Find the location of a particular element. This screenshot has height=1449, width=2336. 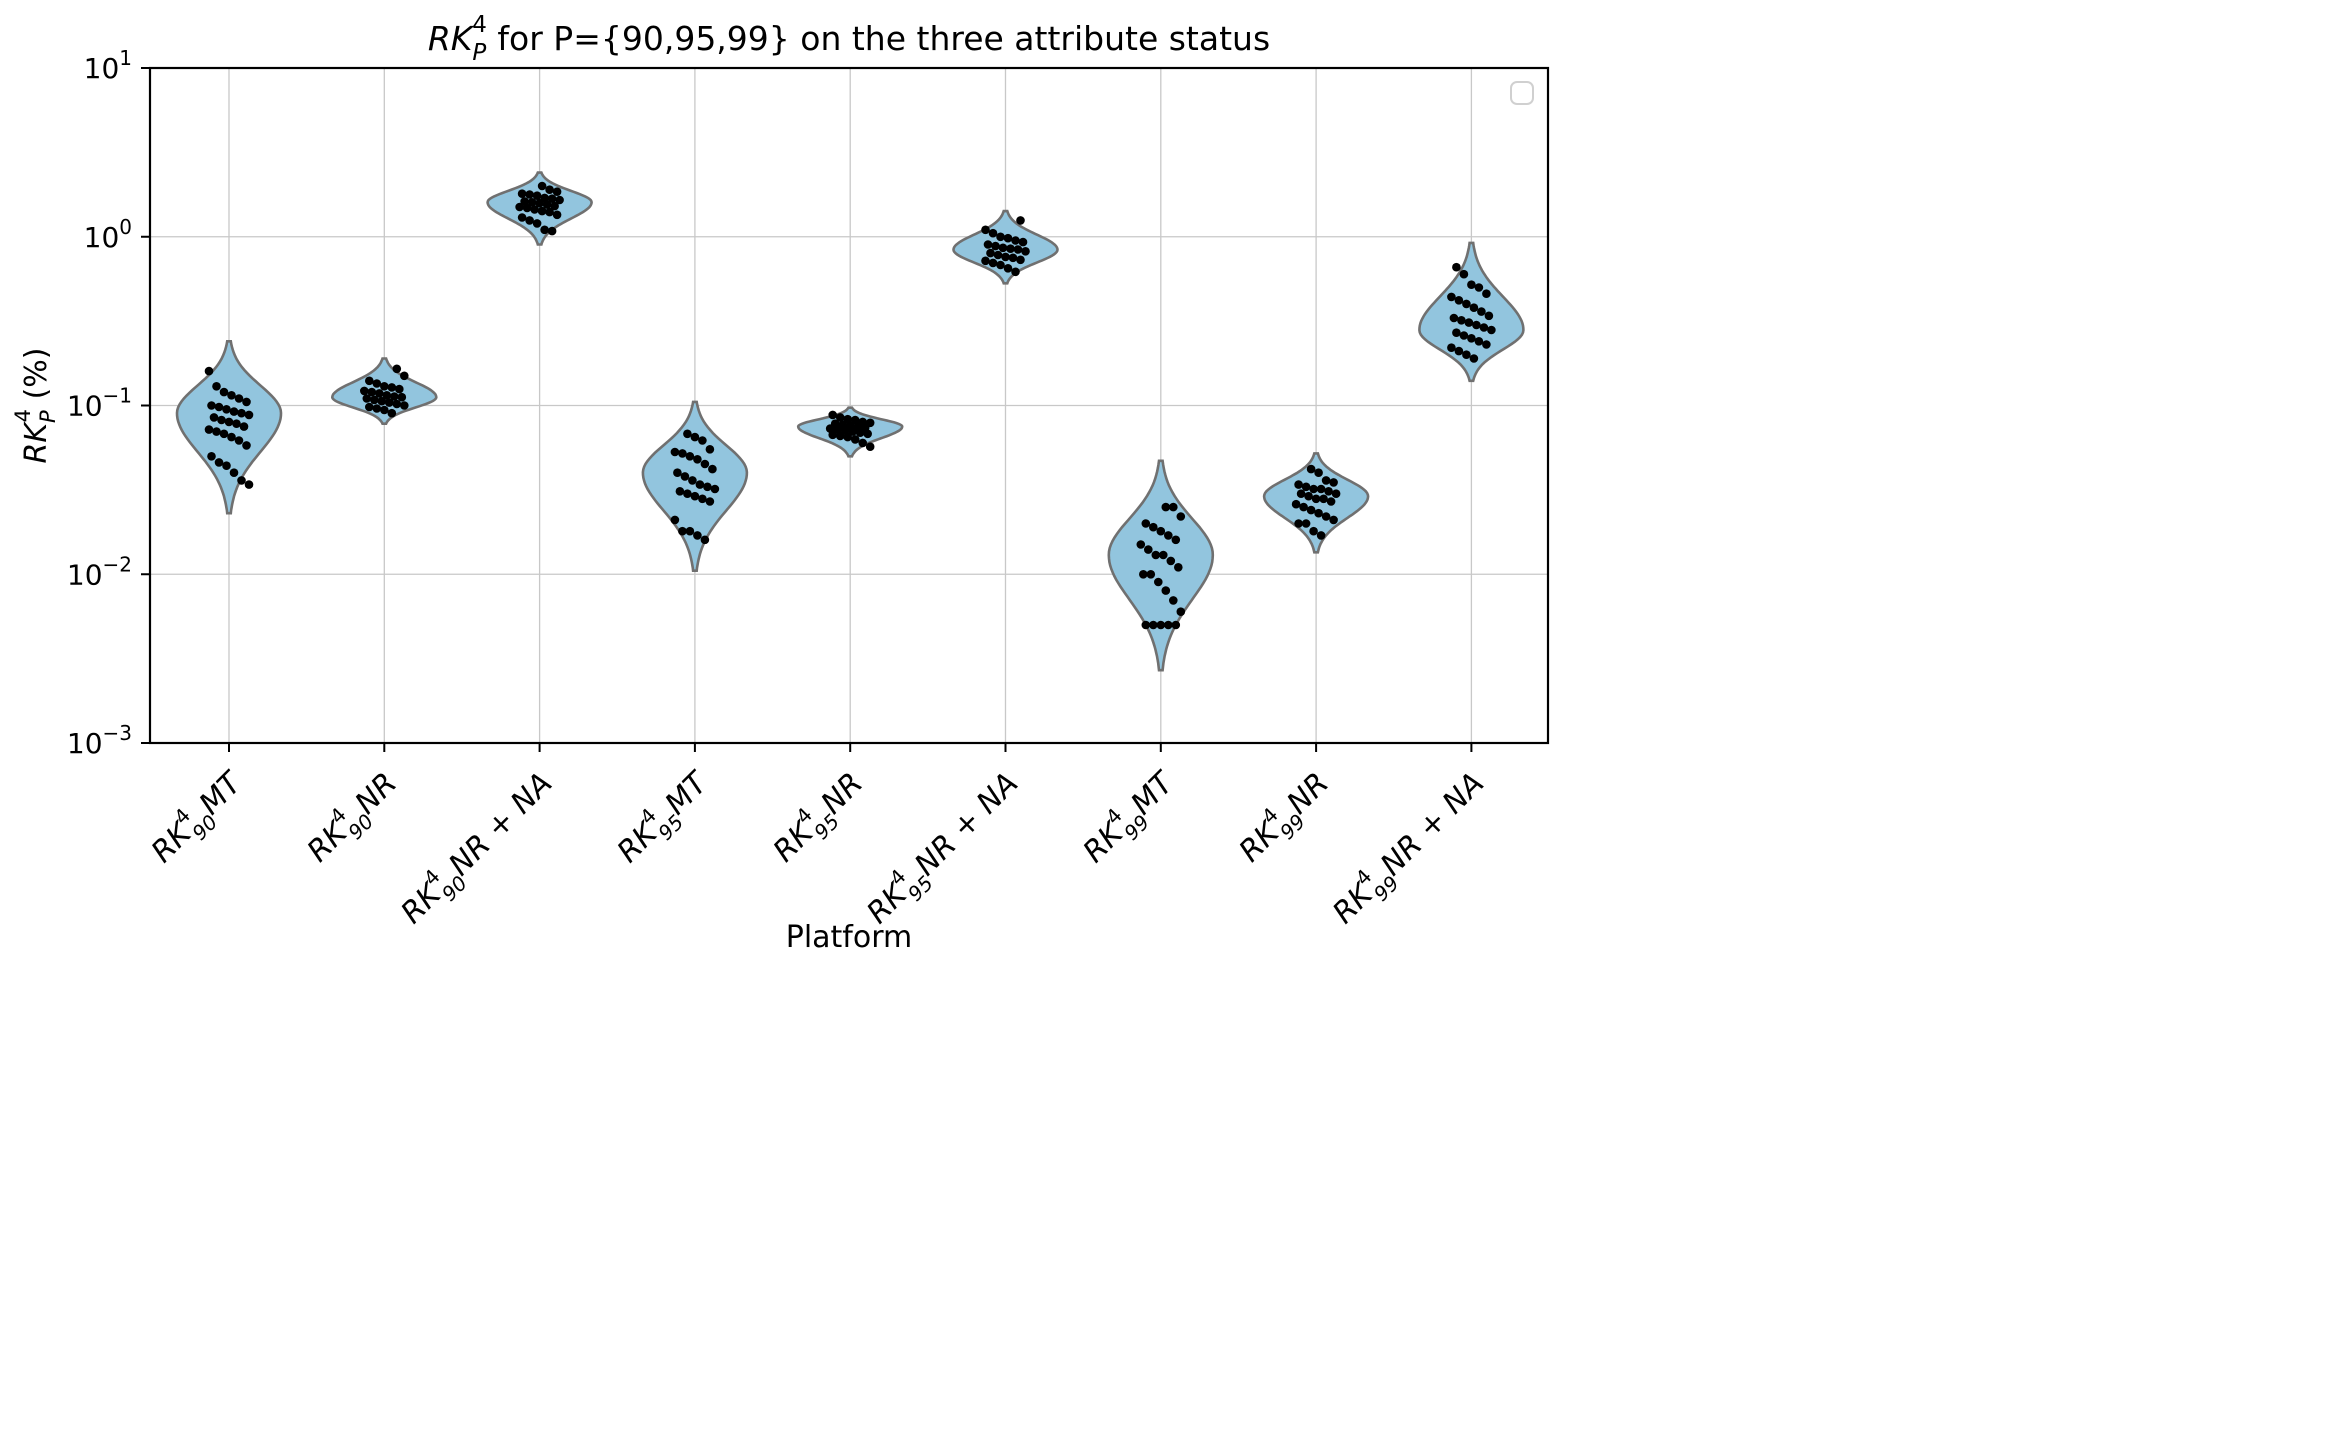

x-tick-label: RK490NR is located at coordinates (352, 818).